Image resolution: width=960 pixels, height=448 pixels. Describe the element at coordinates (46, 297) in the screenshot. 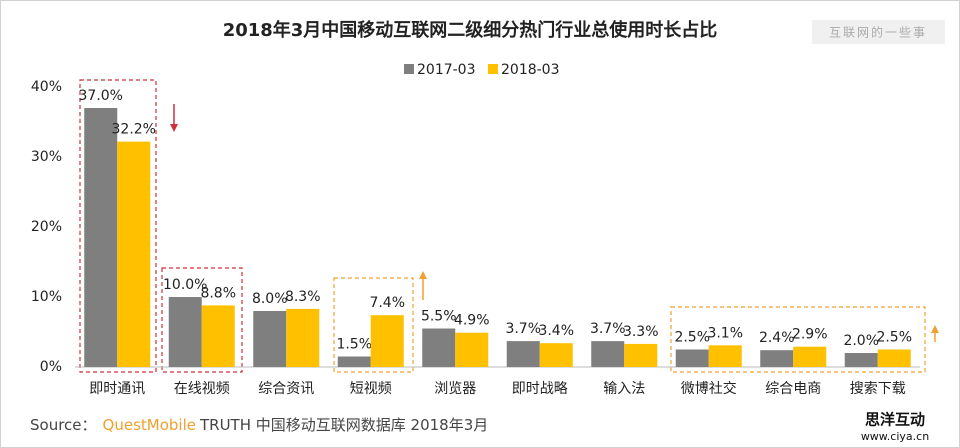

I see `y-tick-label: 10%` at that location.